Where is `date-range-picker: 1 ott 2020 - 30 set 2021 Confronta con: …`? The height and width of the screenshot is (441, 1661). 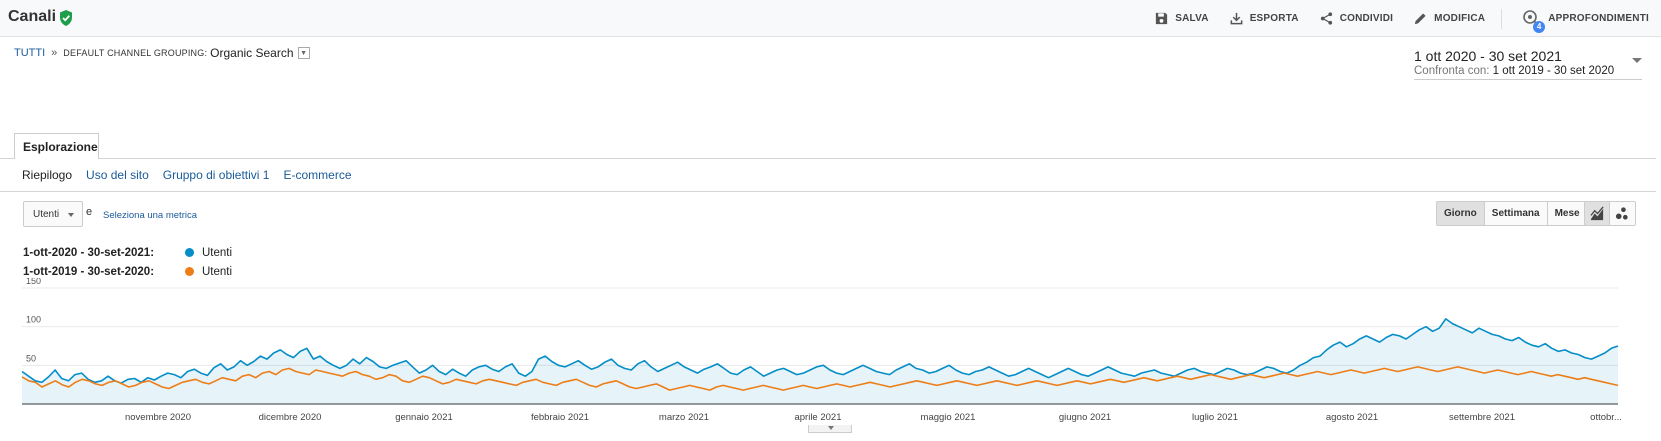
date-range-picker: 1 ott 2020 - 30 set 2021 Confronta con: … is located at coordinates (1528, 64).